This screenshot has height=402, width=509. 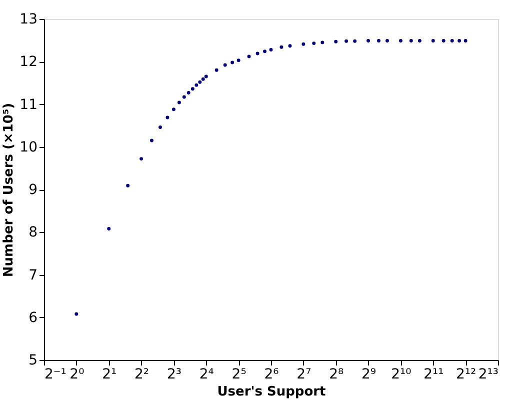 I want to click on x-tick-label: 2⁵, so click(x=239, y=374).